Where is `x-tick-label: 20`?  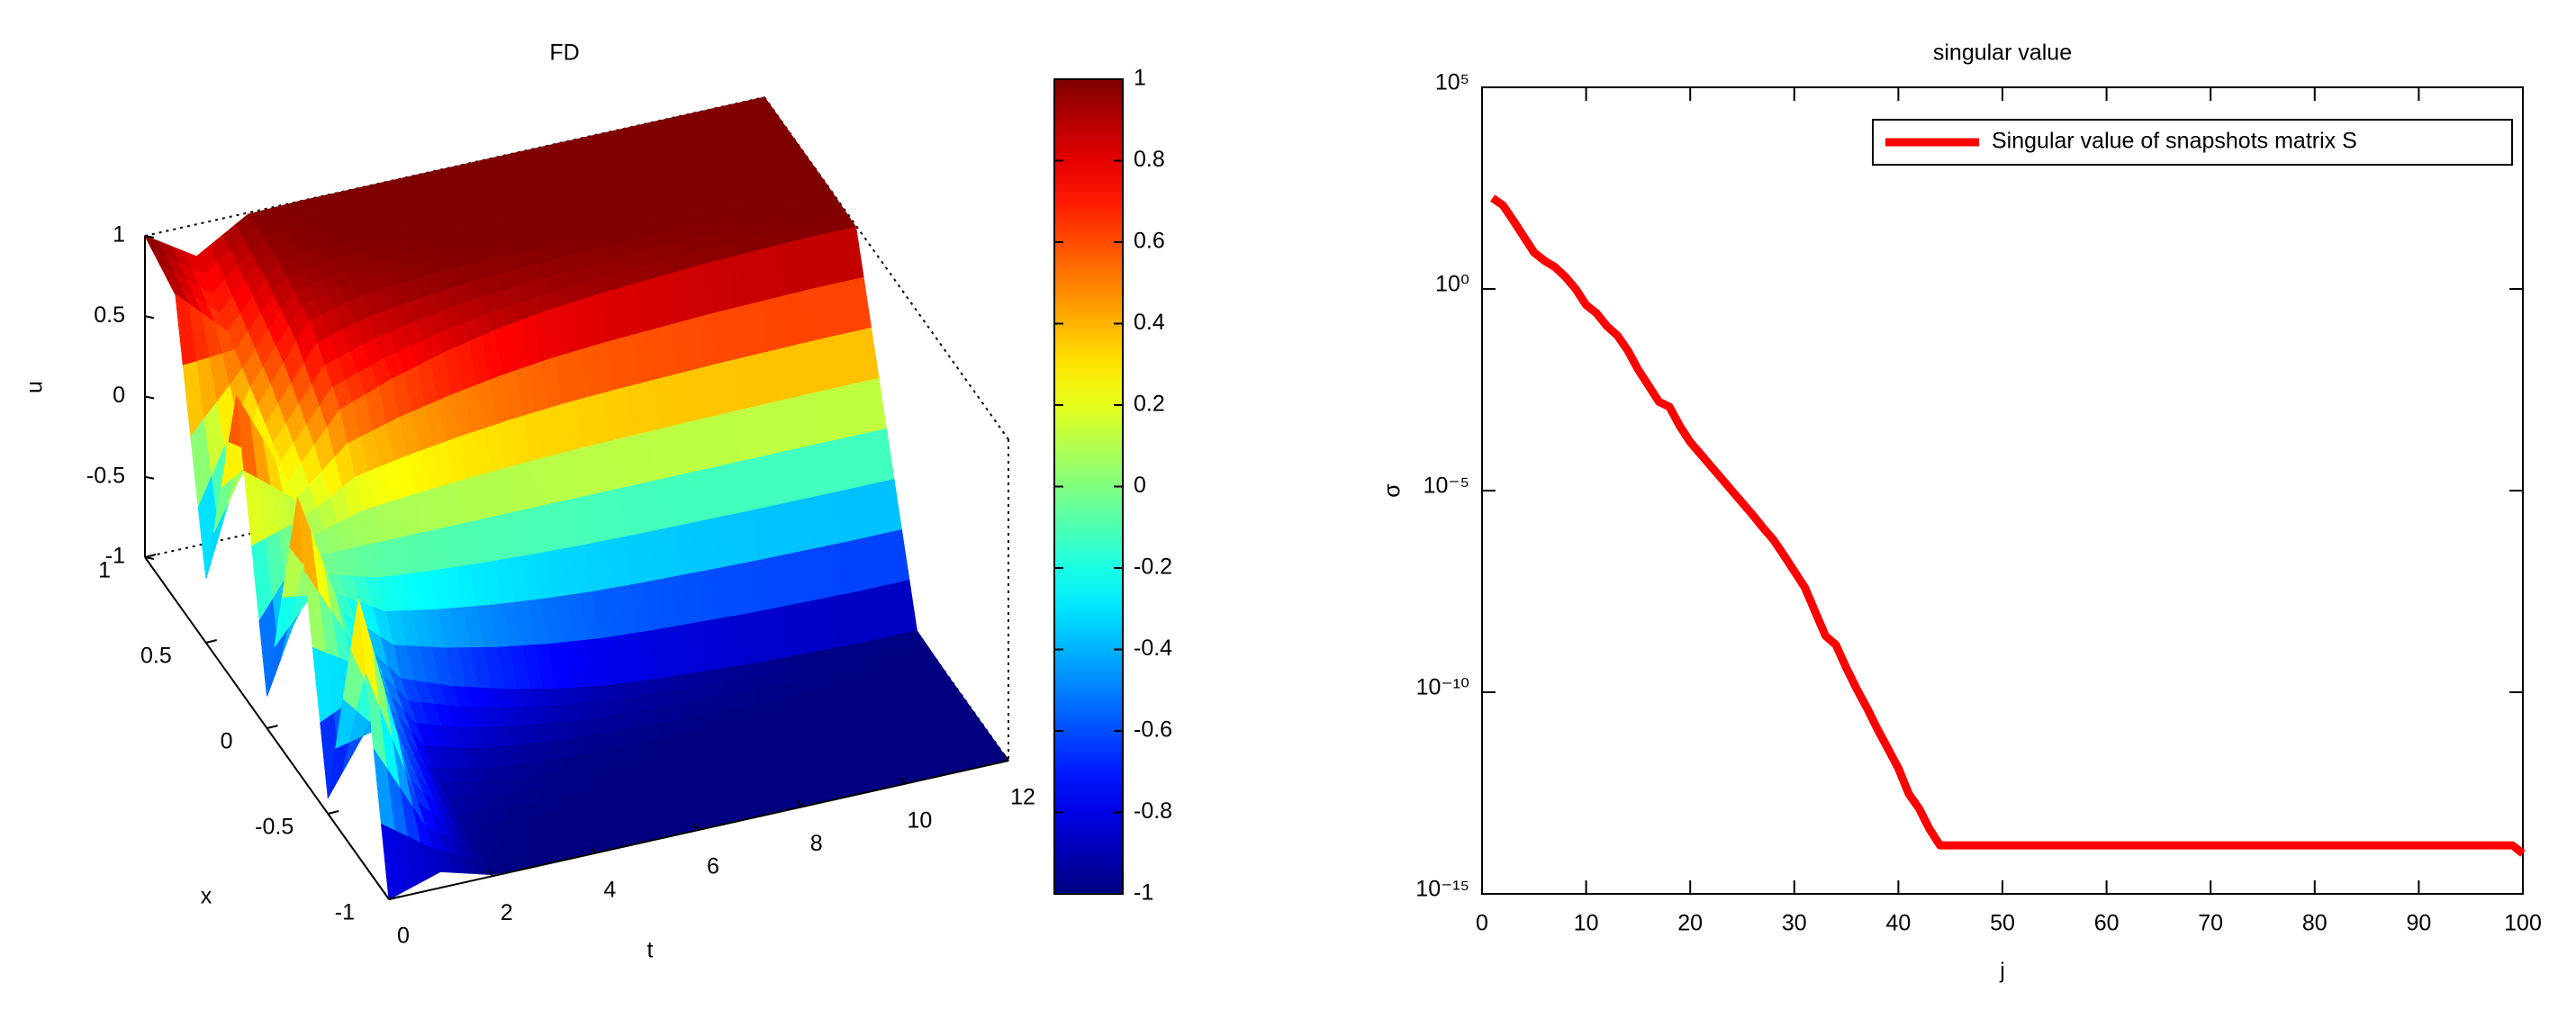
x-tick-label: 20 is located at coordinates (1690, 923).